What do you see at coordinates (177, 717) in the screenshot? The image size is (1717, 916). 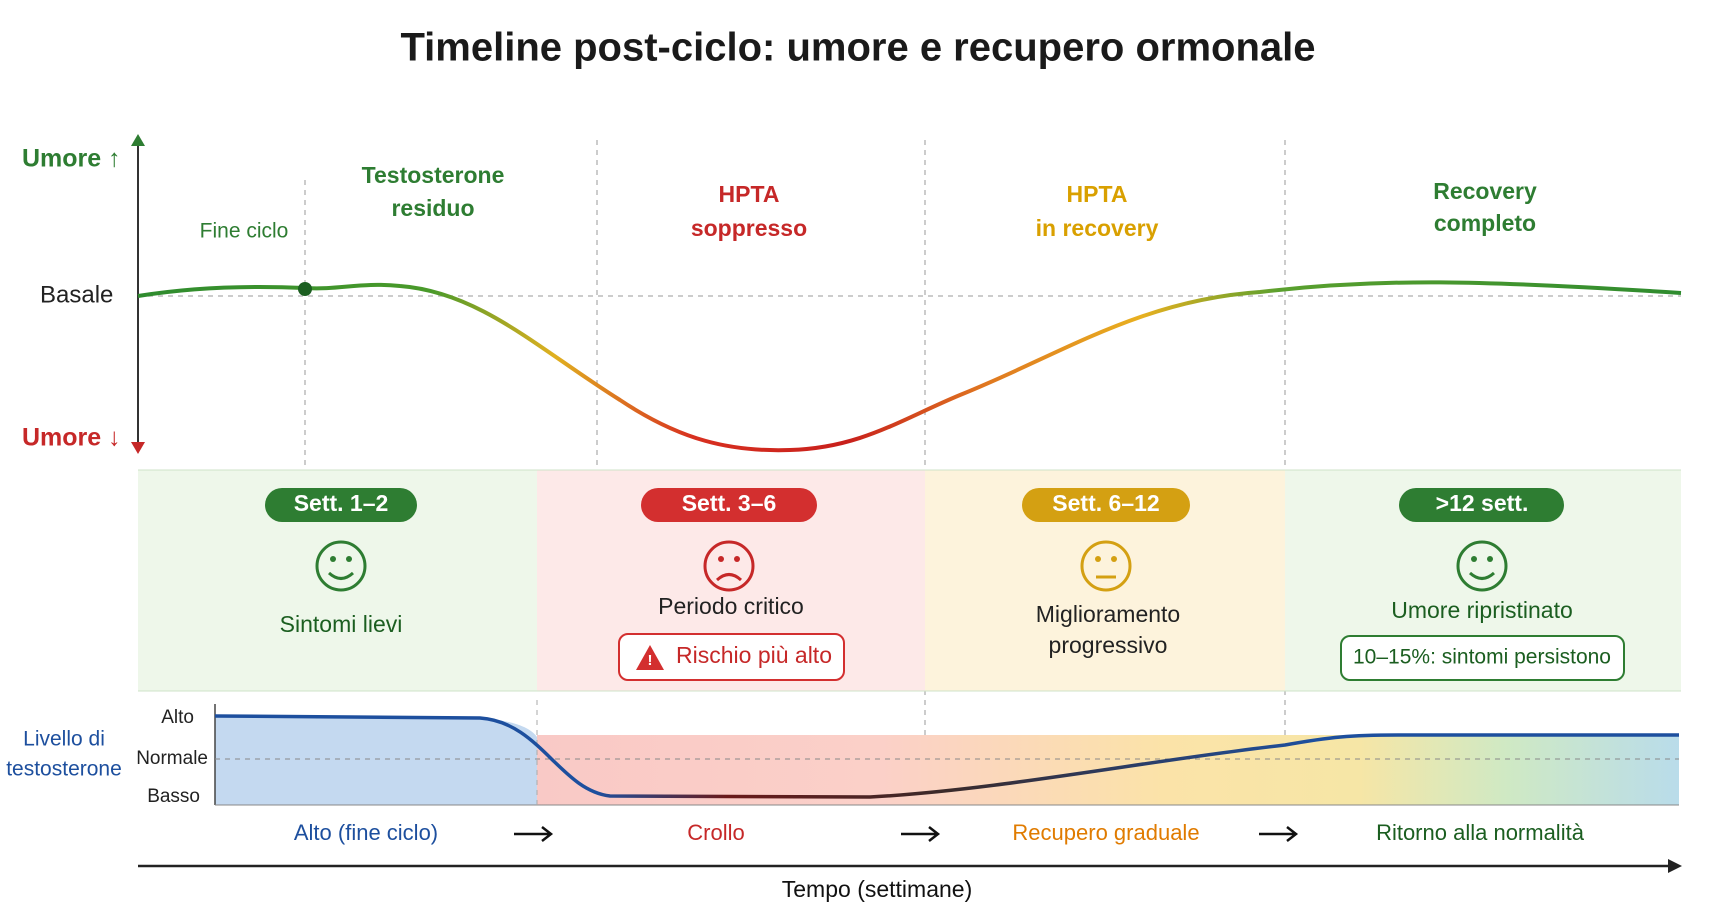 I see `level-label: Alto` at bounding box center [177, 717].